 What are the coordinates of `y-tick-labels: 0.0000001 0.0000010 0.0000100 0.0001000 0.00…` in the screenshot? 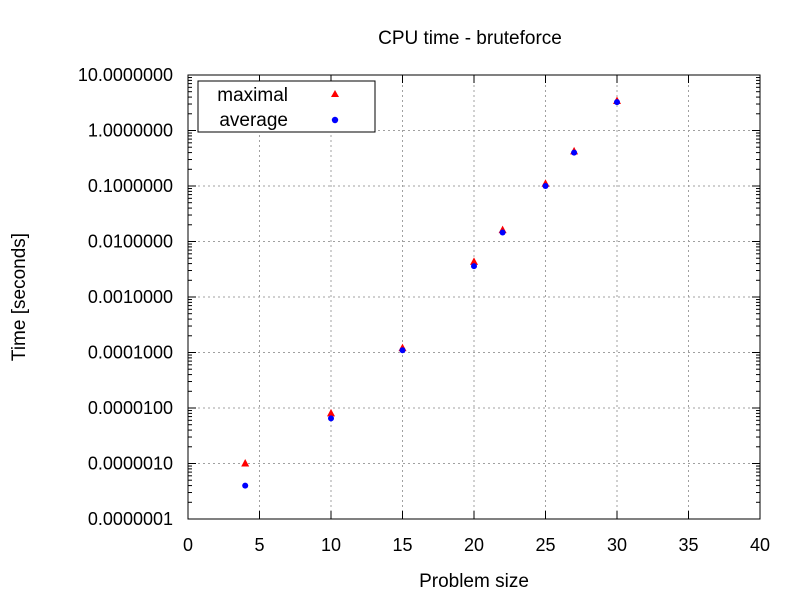 It's located at (125, 297).